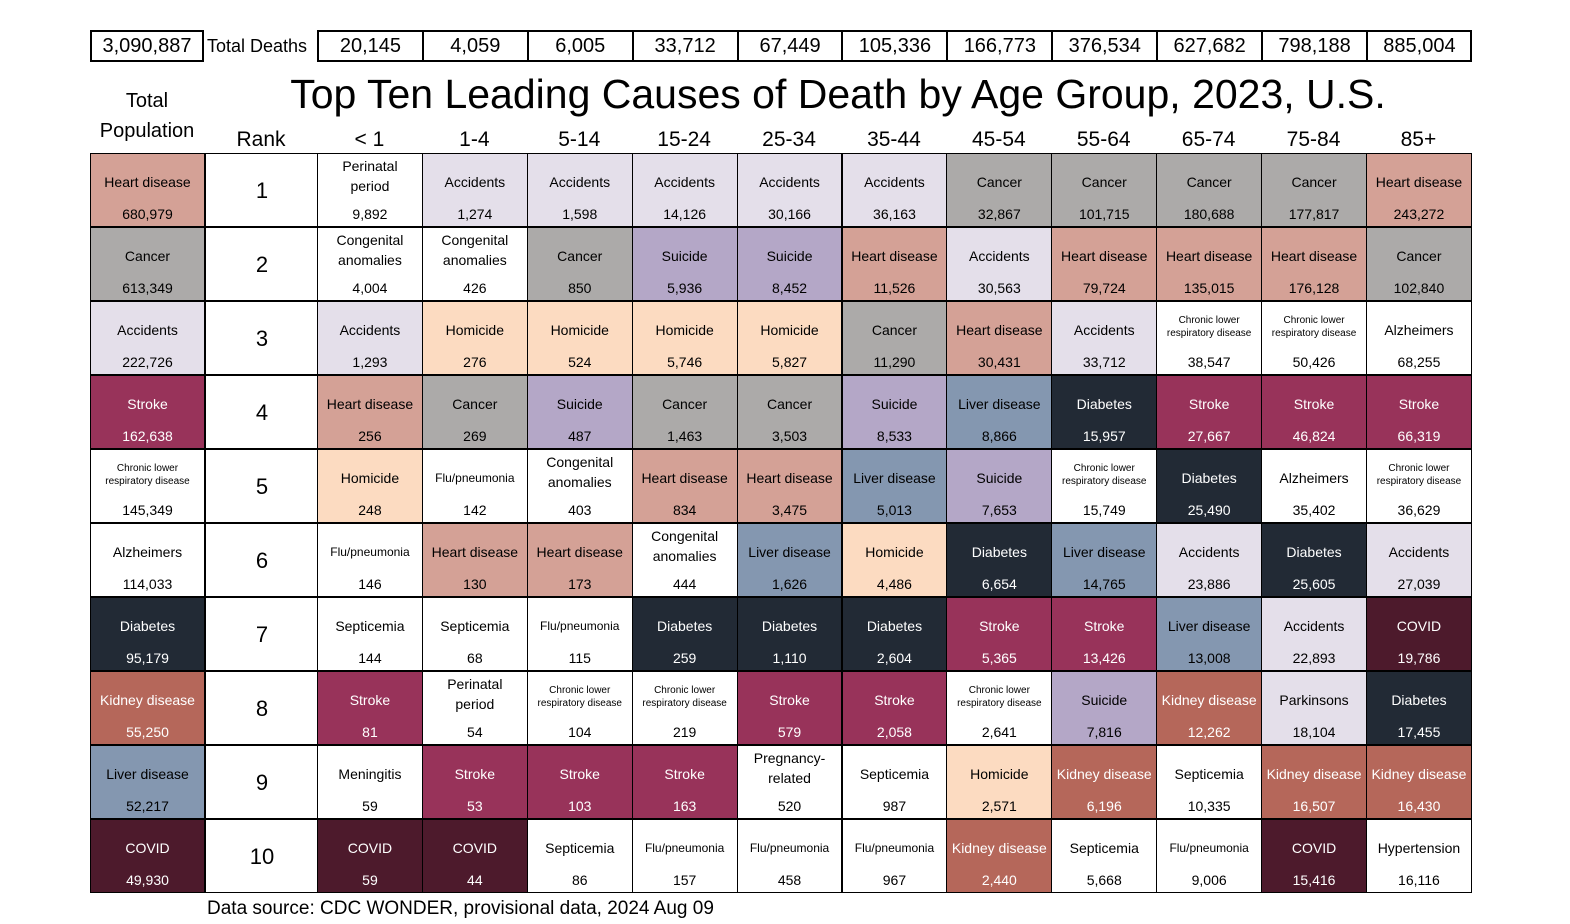 The height and width of the screenshot is (924, 1570). I want to click on death-count: 59, so click(370, 806).